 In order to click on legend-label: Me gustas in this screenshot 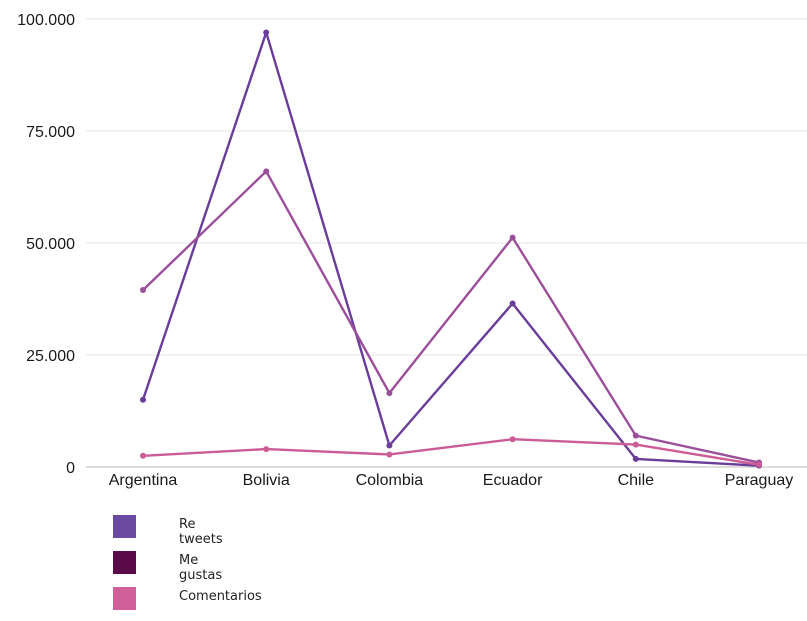, I will do `click(201, 568)`.